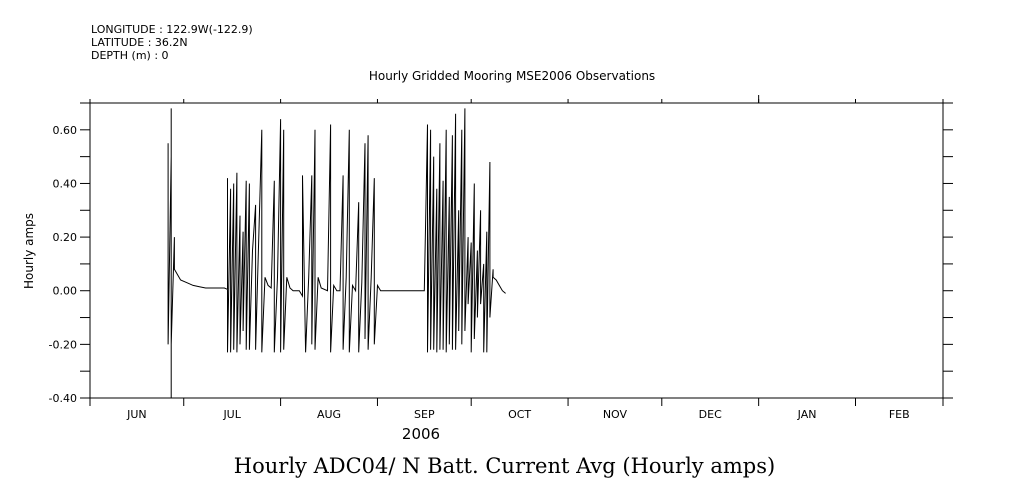 The height and width of the screenshot is (504, 1009). Describe the element at coordinates (63, 344) in the screenshot. I see `y-tick-label: -0.20` at that location.